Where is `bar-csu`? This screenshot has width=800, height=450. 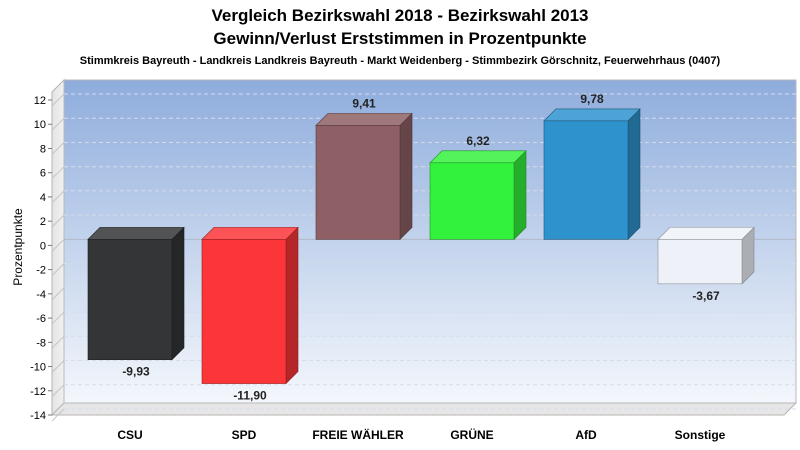 bar-csu is located at coordinates (136, 293).